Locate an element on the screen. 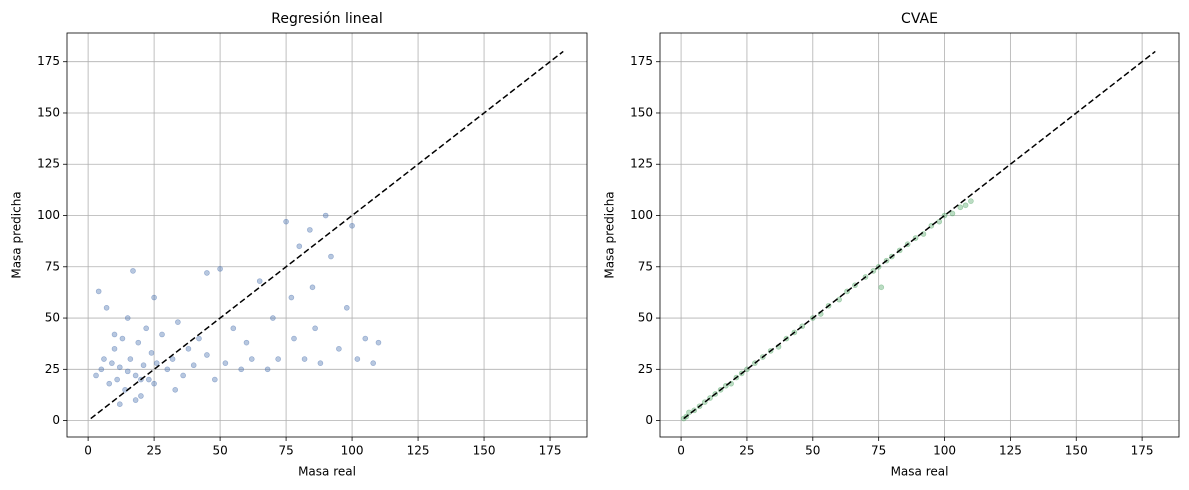 The height and width of the screenshot is (490, 1189). y-tick-label: 0 is located at coordinates (56, 420).